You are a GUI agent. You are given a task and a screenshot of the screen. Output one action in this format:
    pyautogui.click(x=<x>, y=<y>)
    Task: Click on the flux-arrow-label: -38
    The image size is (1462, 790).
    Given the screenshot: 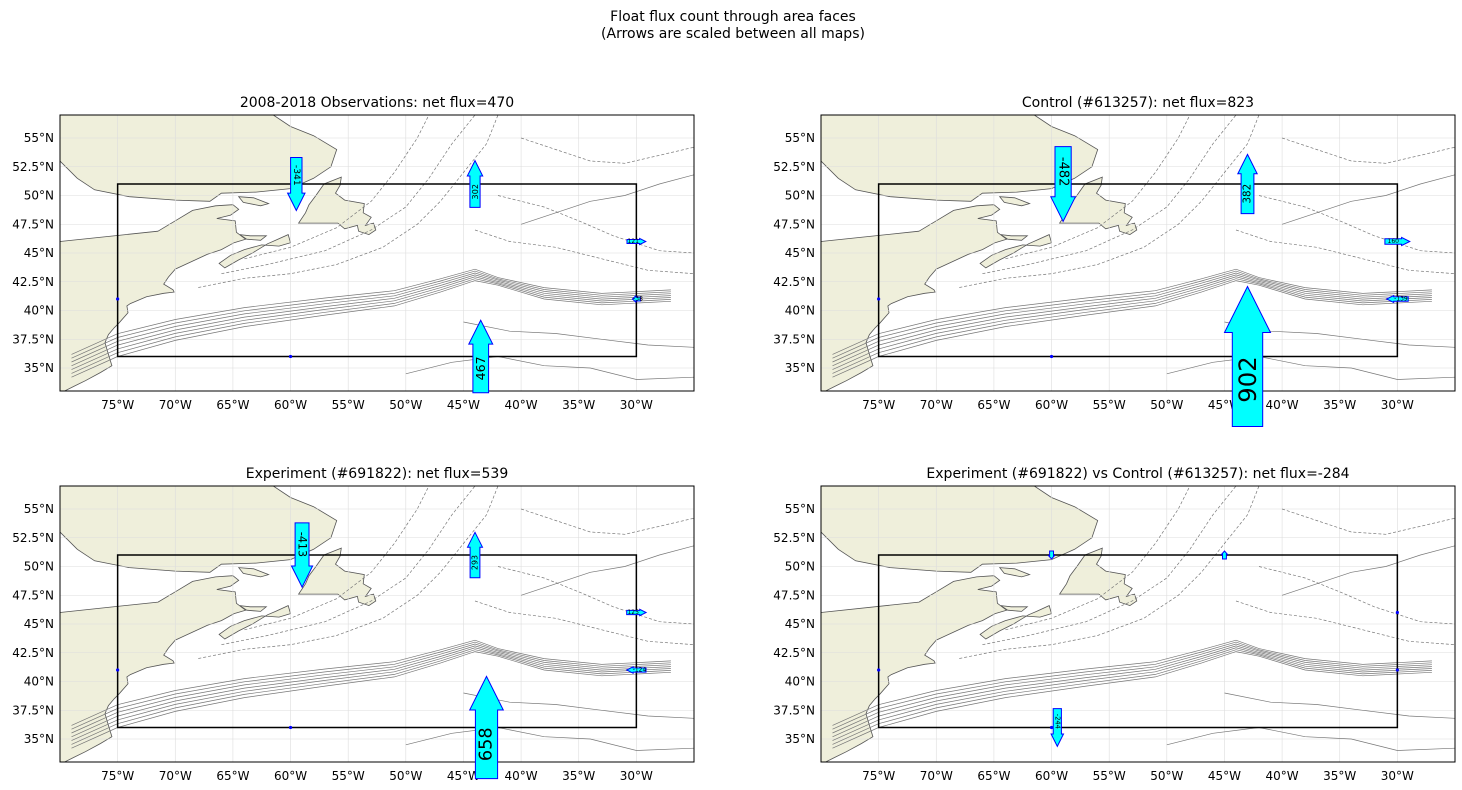 What is the action you would take?
    pyautogui.click(x=638, y=299)
    